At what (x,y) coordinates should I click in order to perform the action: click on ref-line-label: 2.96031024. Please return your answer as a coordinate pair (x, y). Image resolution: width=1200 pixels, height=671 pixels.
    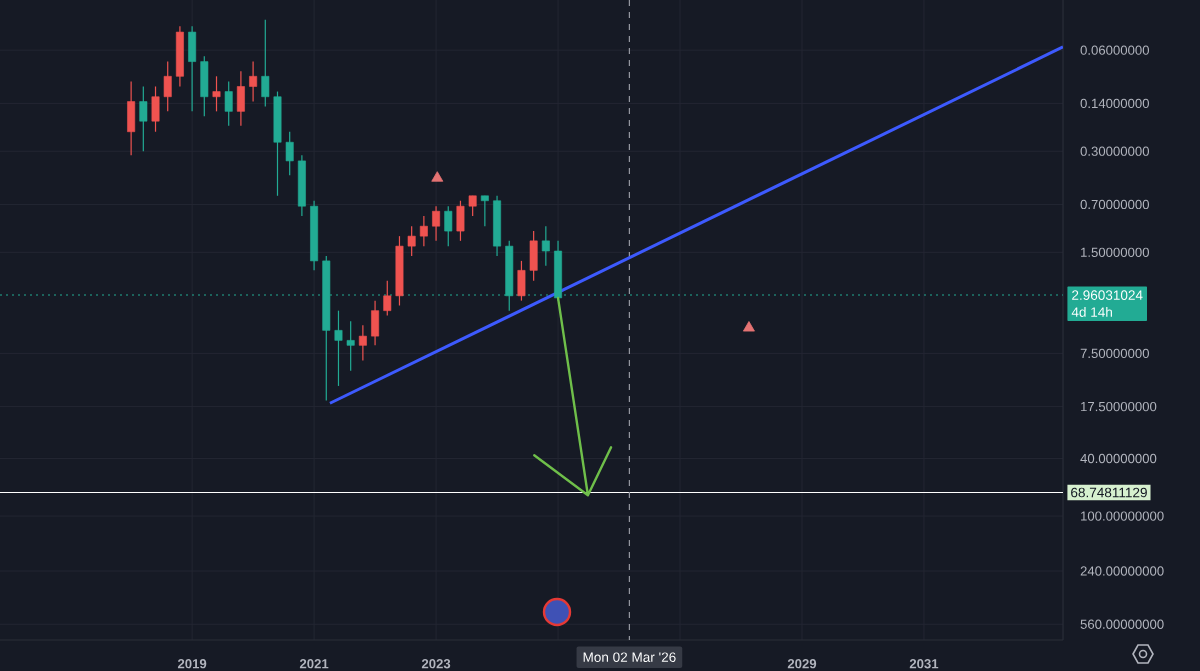
    Looking at the image, I should click on (1107, 295).